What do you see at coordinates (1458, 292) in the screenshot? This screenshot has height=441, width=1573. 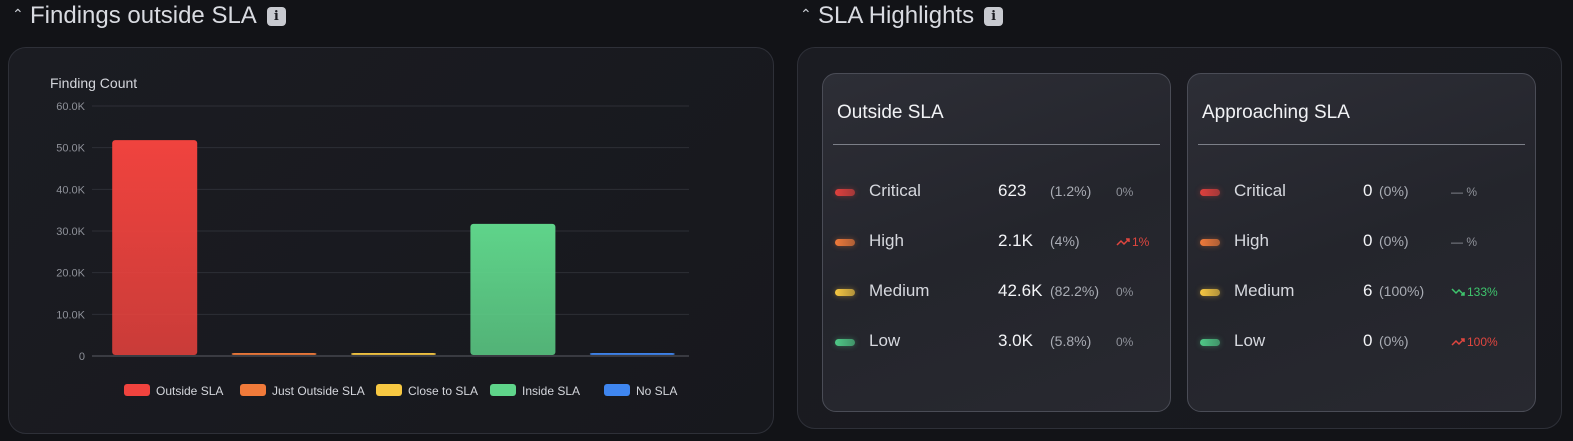 I see `trend-down-icon` at bounding box center [1458, 292].